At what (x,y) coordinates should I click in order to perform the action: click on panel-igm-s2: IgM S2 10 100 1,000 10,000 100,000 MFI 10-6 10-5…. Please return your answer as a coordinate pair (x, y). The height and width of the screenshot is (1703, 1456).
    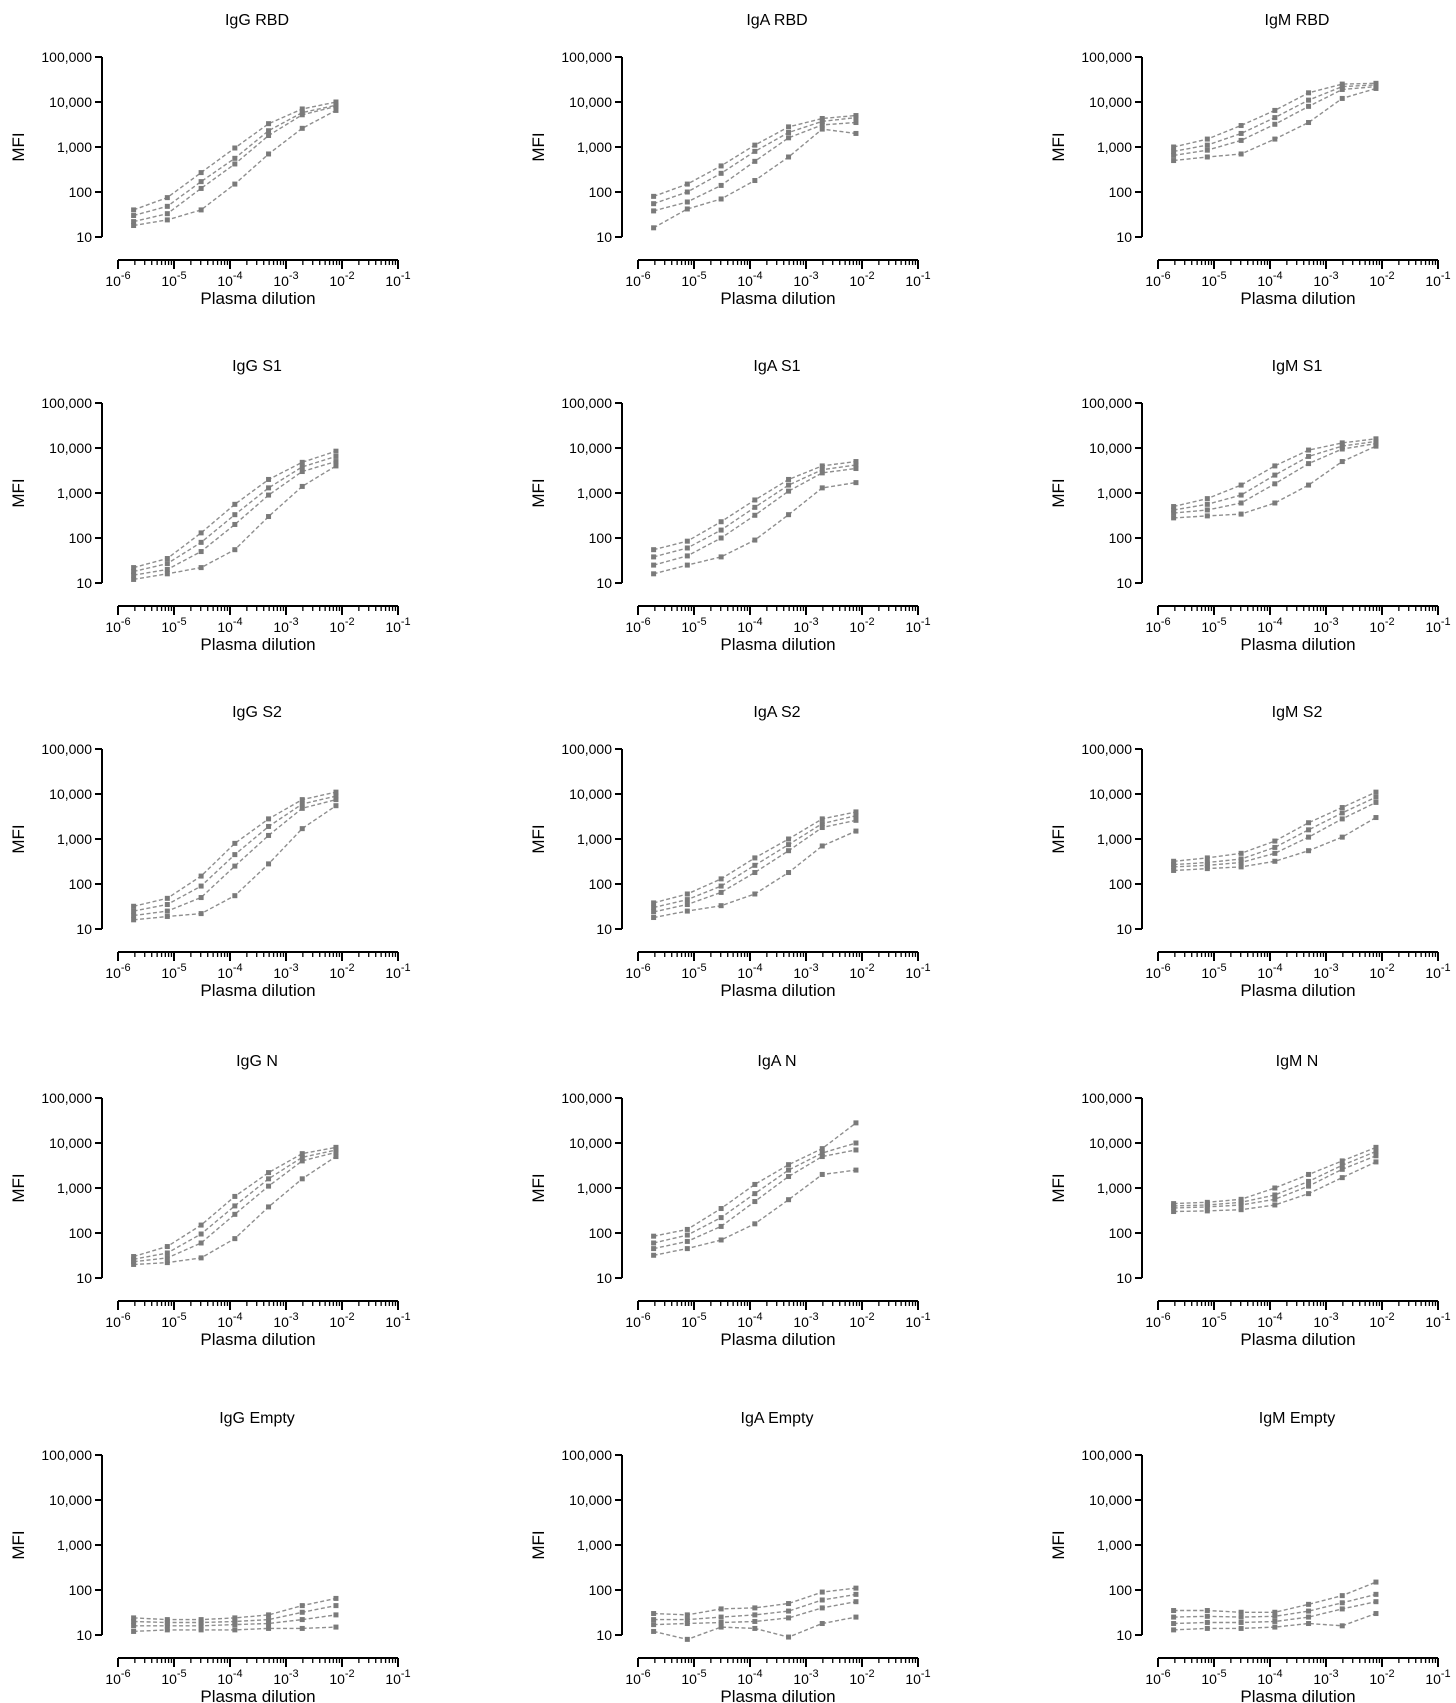
    Looking at the image, I should click on (1250, 852).